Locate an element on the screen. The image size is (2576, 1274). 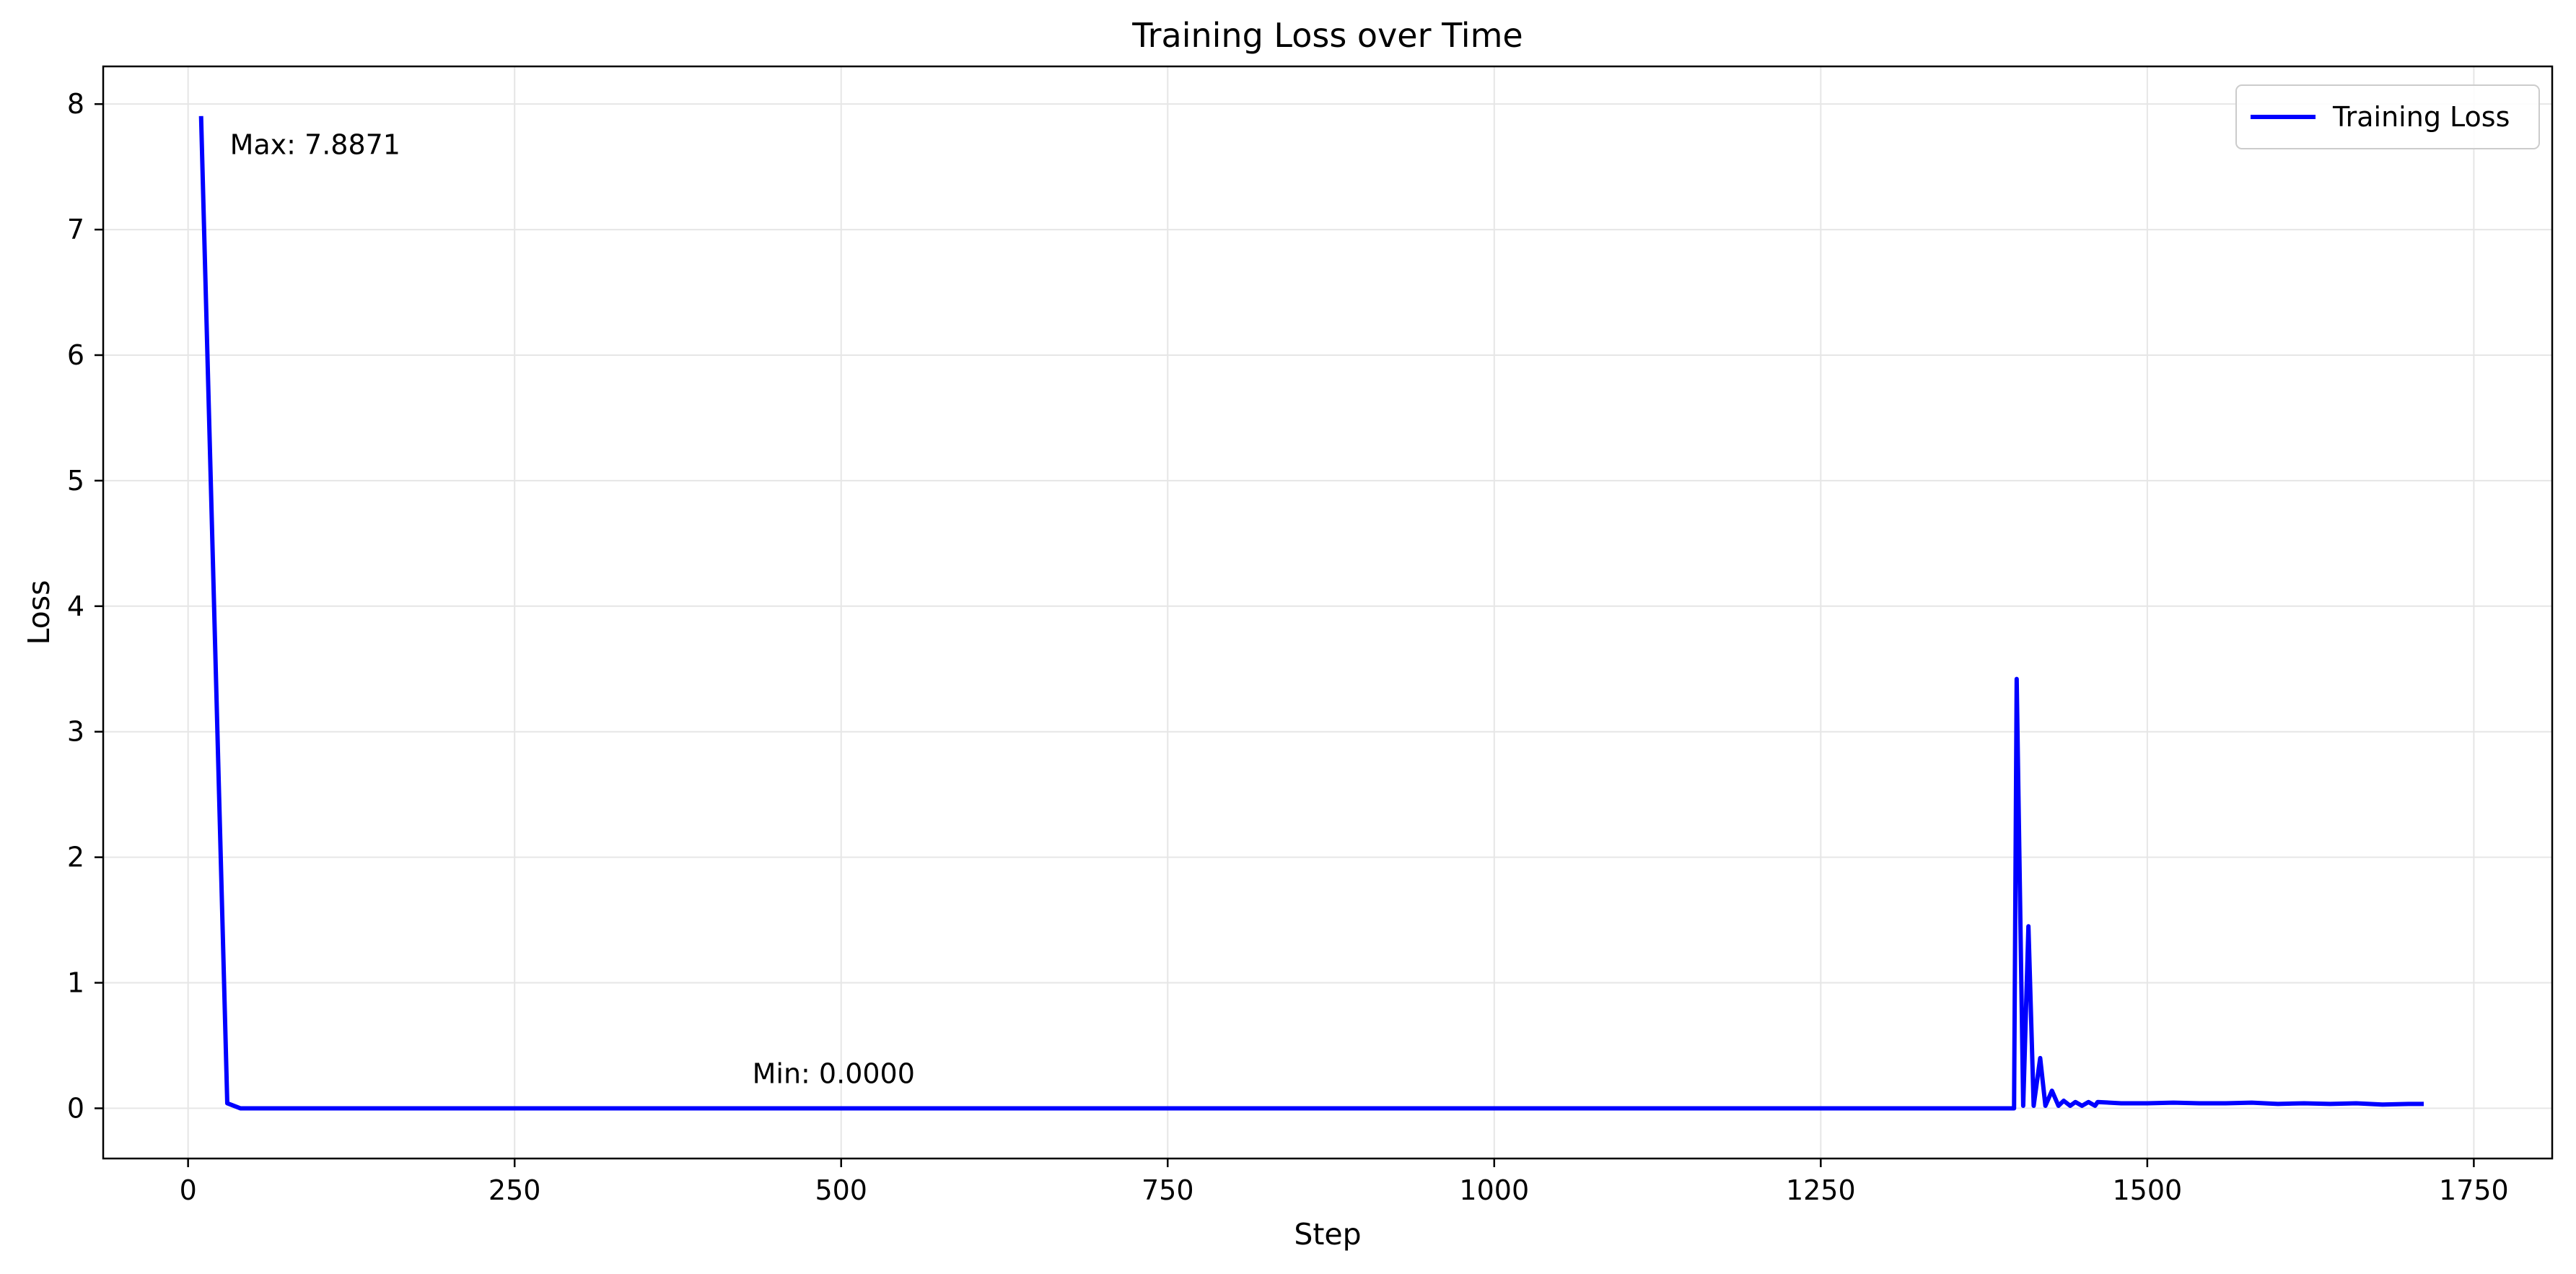
y-tick-label: 4 is located at coordinates (75, 606).